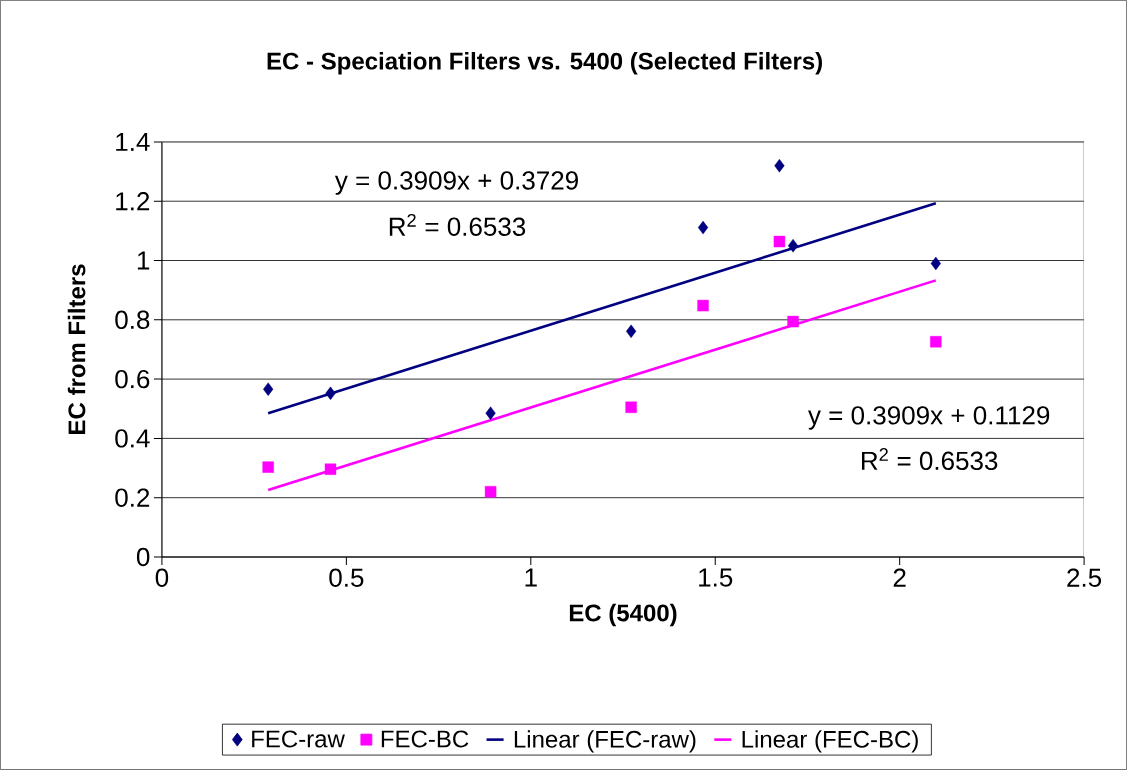 The width and height of the screenshot is (1127, 770). Describe the element at coordinates (132, 497) in the screenshot. I see `y-tick-label: 0.2` at that location.